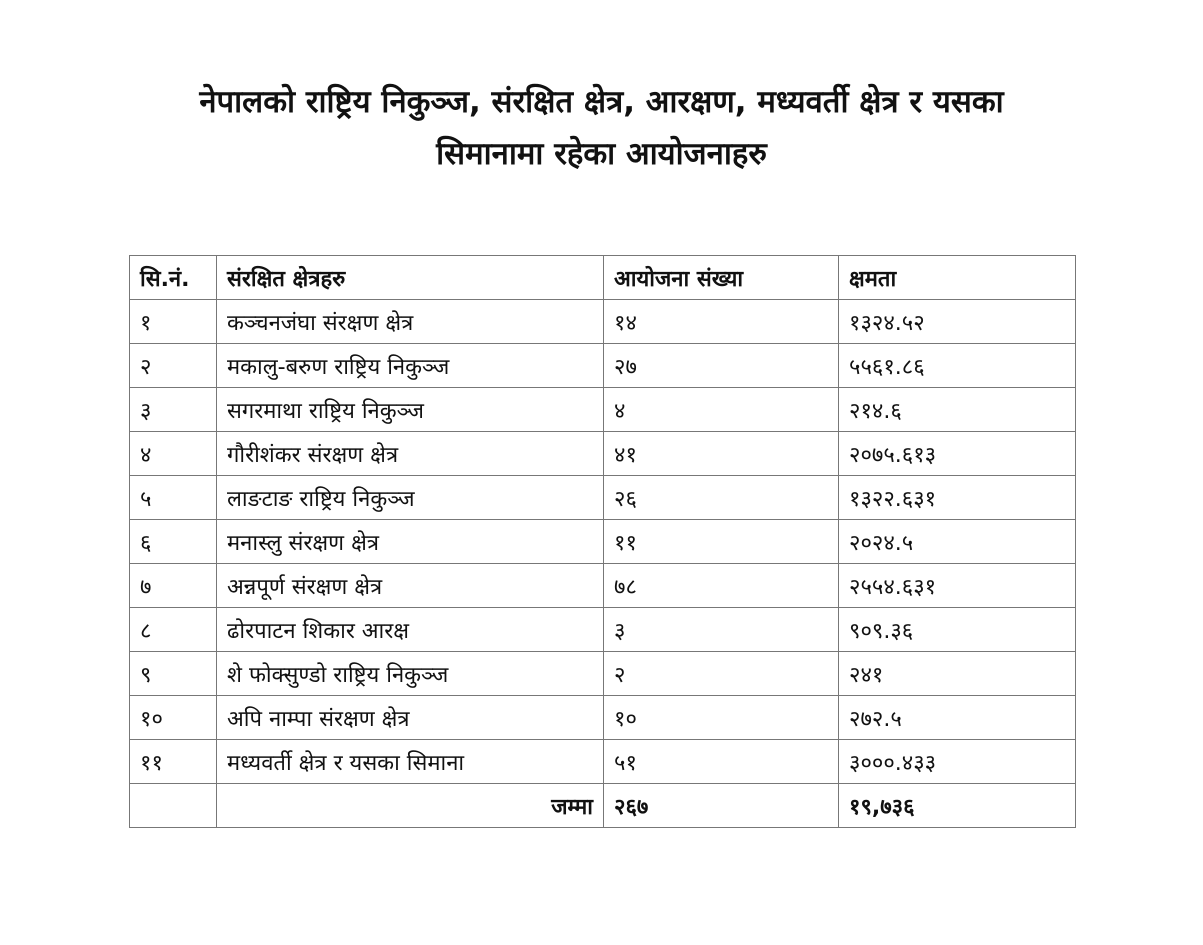 Image resolution: width=1203 pixels, height=945 pixels. I want to click on table-row: १० अपि नाम्पा संरक्षण क्षेत्र १० २७२.५, so click(602, 717).